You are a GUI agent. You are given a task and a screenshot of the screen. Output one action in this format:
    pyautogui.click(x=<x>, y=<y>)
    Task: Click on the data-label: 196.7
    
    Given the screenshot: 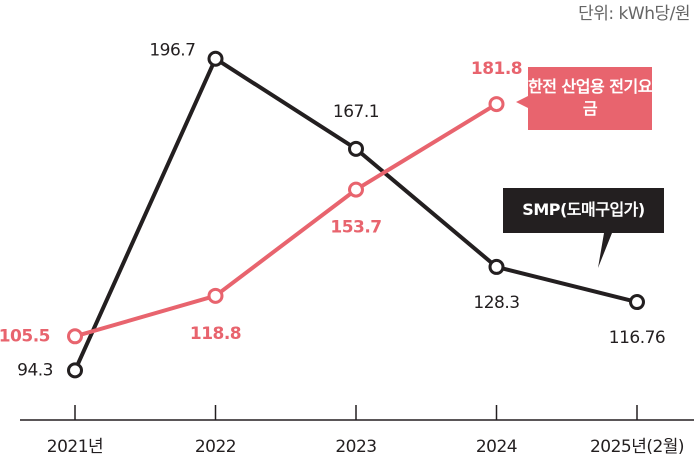 What is the action you would take?
    pyautogui.click(x=172, y=51)
    